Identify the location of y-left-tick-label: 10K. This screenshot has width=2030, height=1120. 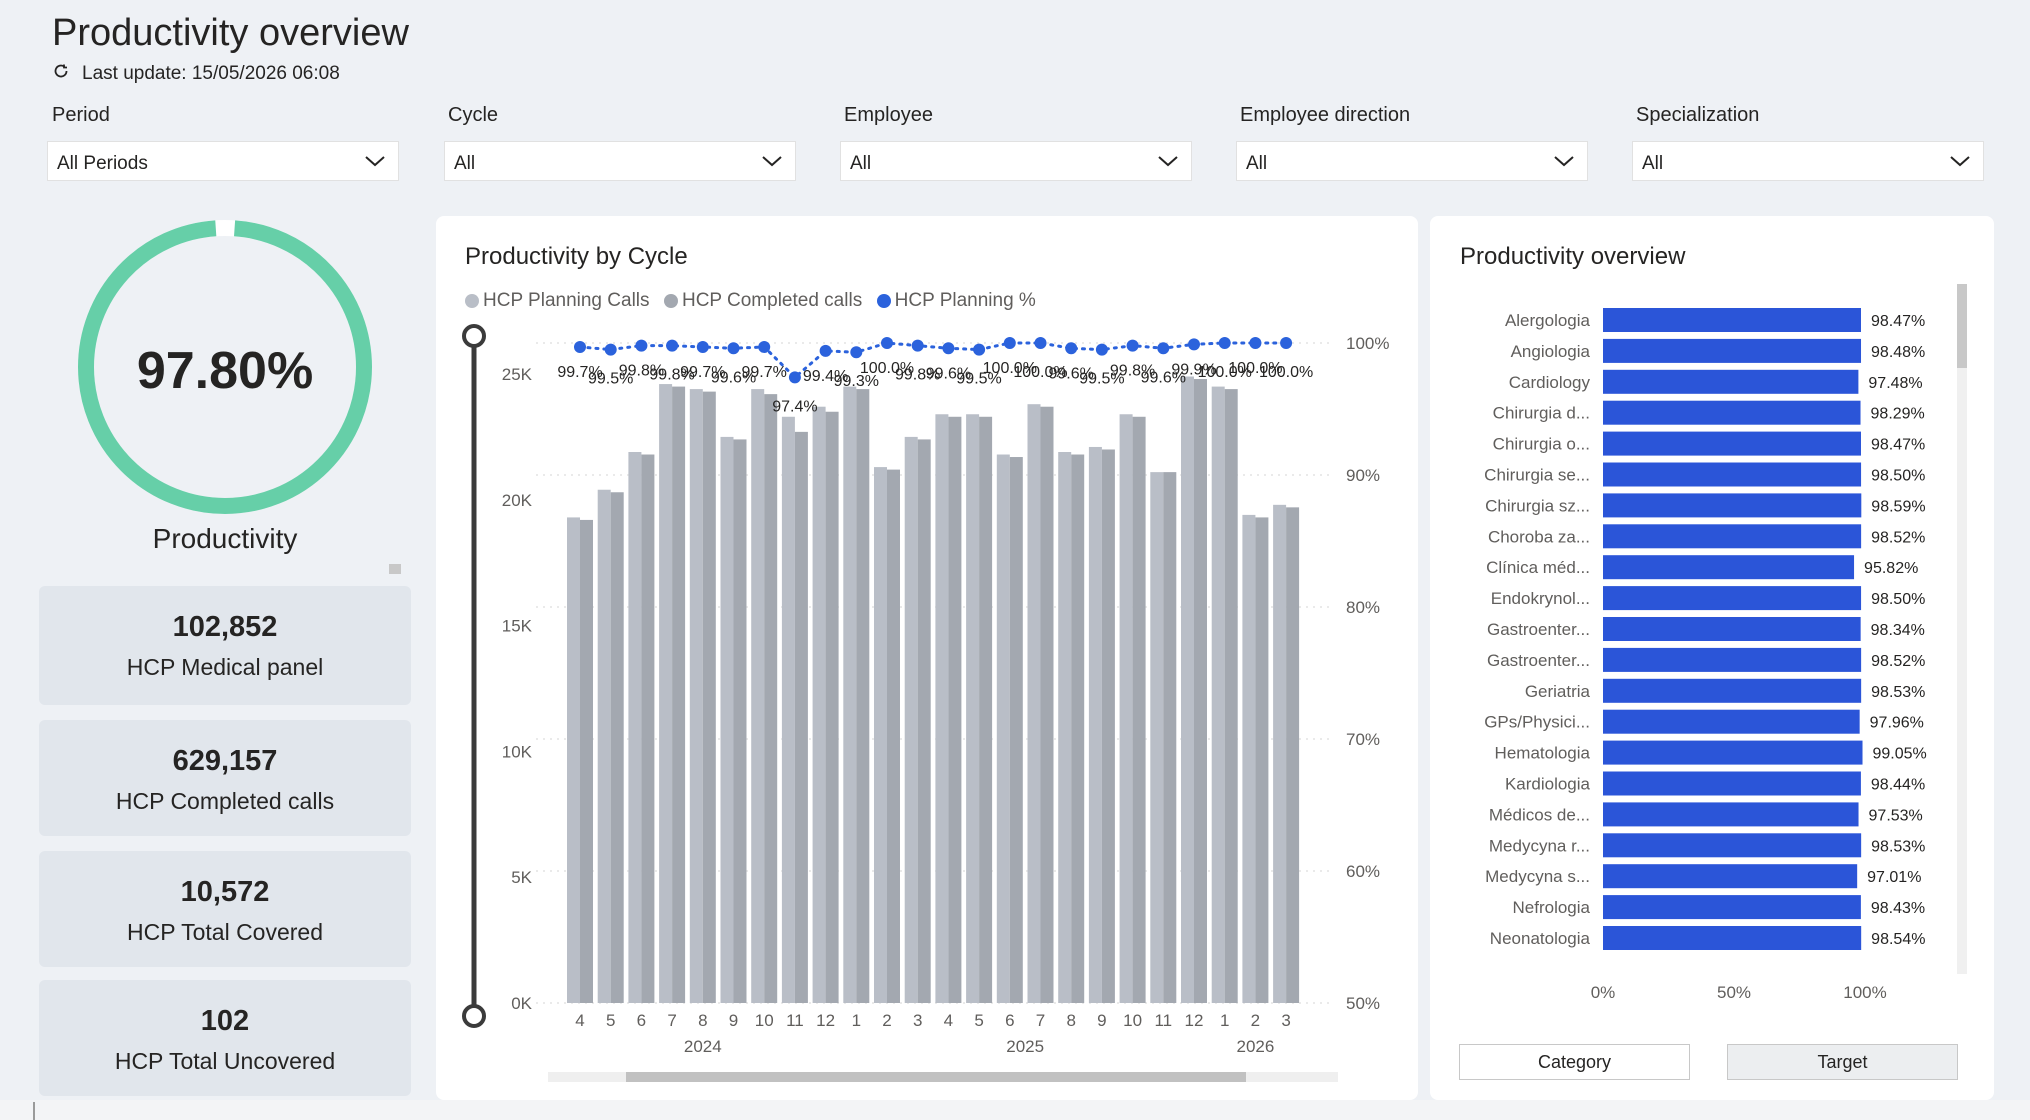
(517, 751).